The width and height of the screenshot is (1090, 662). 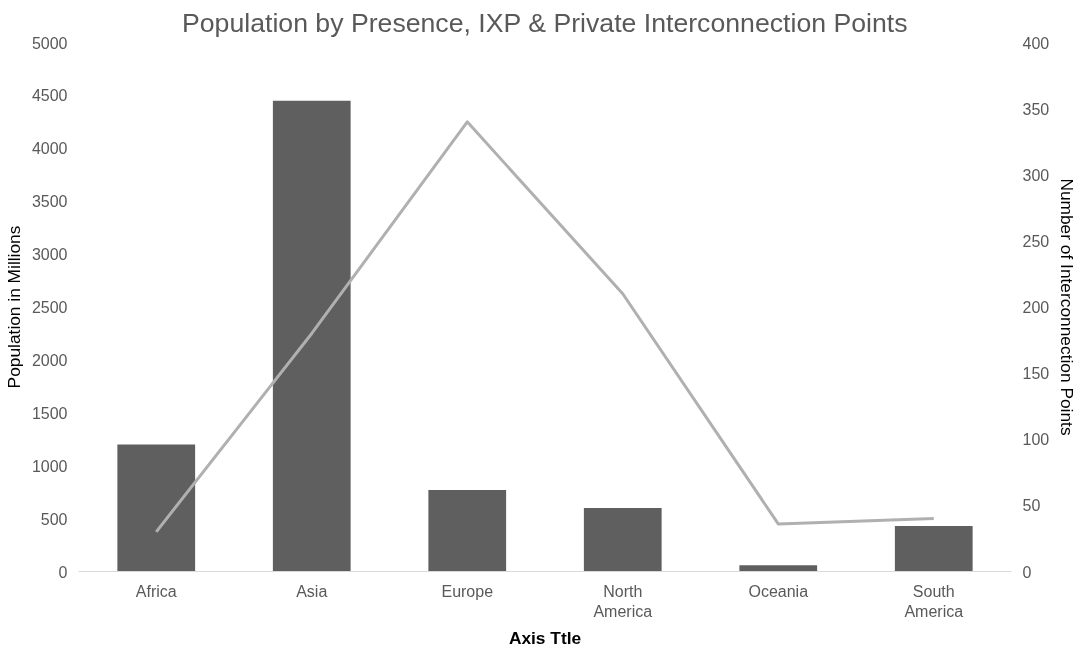 I want to click on x-tick-label: Asia, so click(x=312, y=591).